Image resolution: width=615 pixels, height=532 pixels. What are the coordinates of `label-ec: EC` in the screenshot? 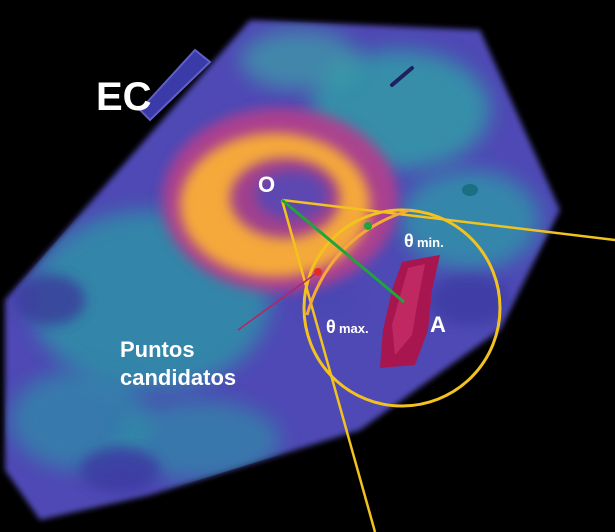 It's located at (124, 97).